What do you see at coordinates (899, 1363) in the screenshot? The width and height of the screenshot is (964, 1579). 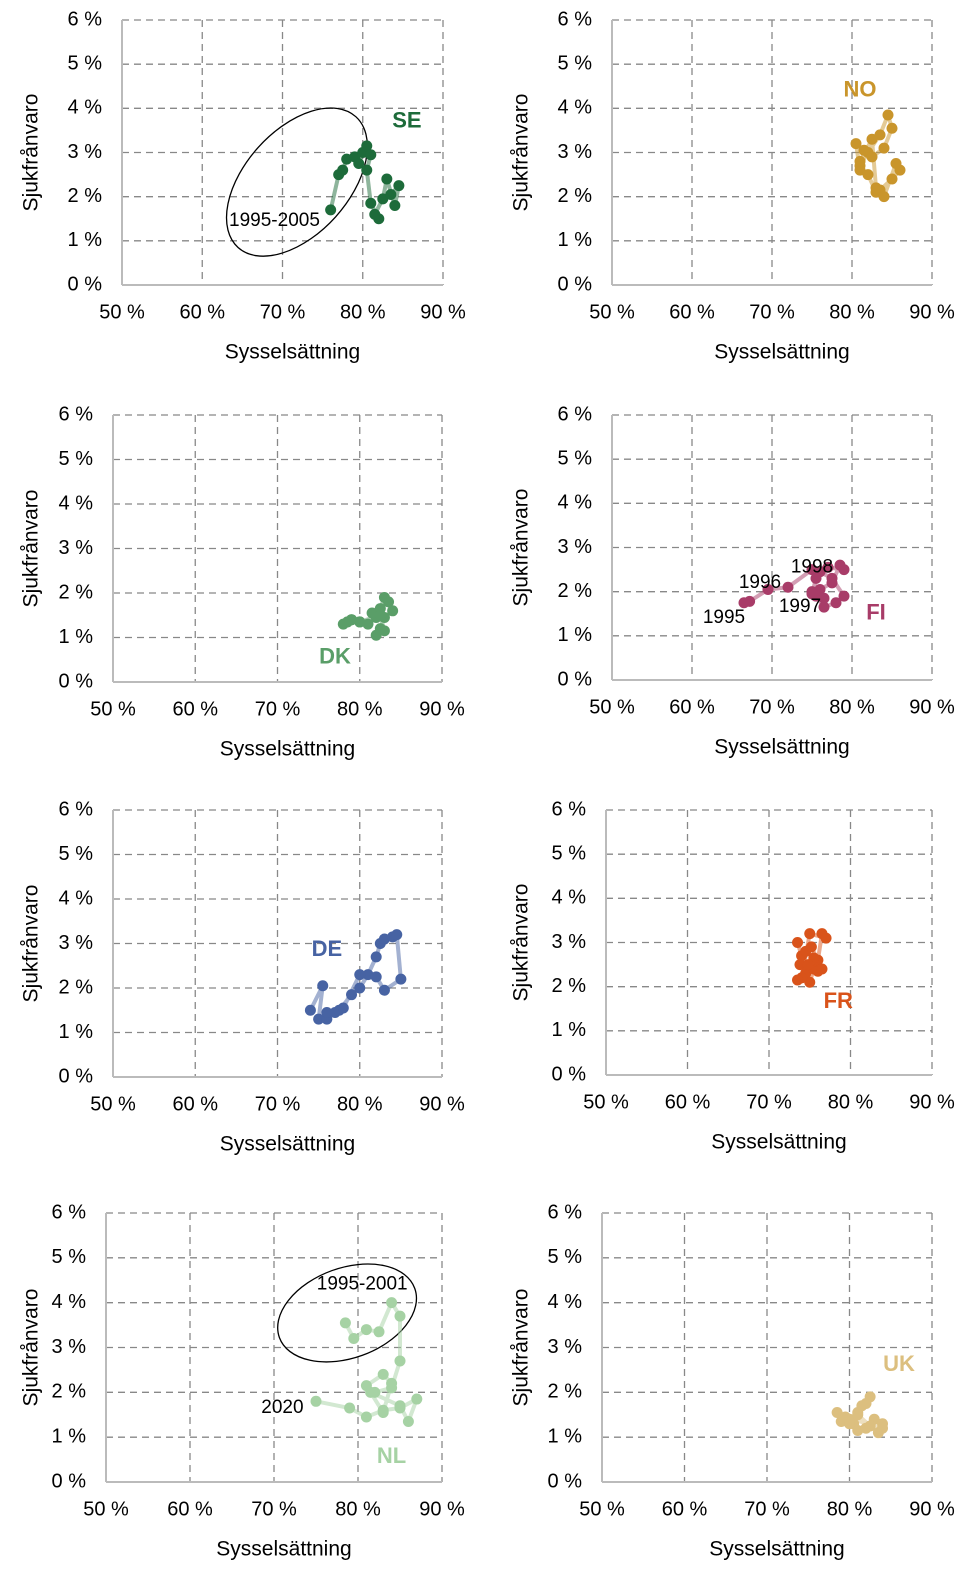 I see `series-label: UK` at bounding box center [899, 1363].